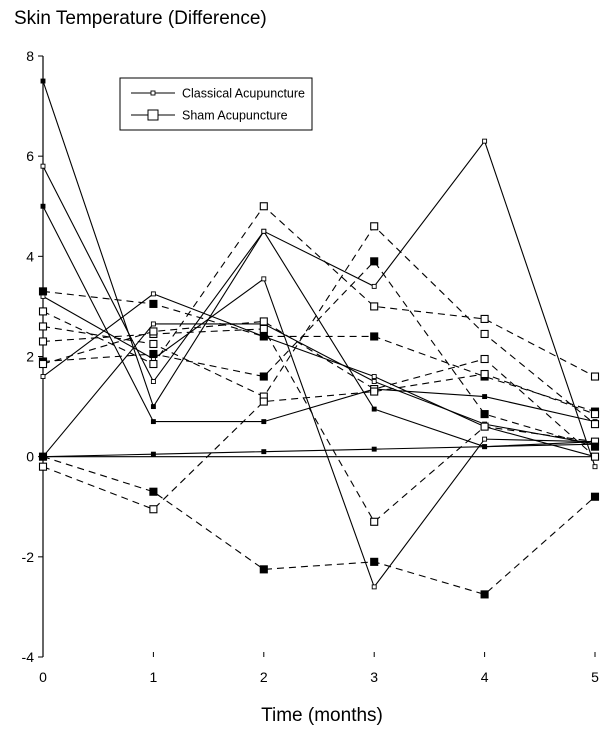 The width and height of the screenshot is (602, 729). I want to click on y-tick-label: -2, so click(28, 557).